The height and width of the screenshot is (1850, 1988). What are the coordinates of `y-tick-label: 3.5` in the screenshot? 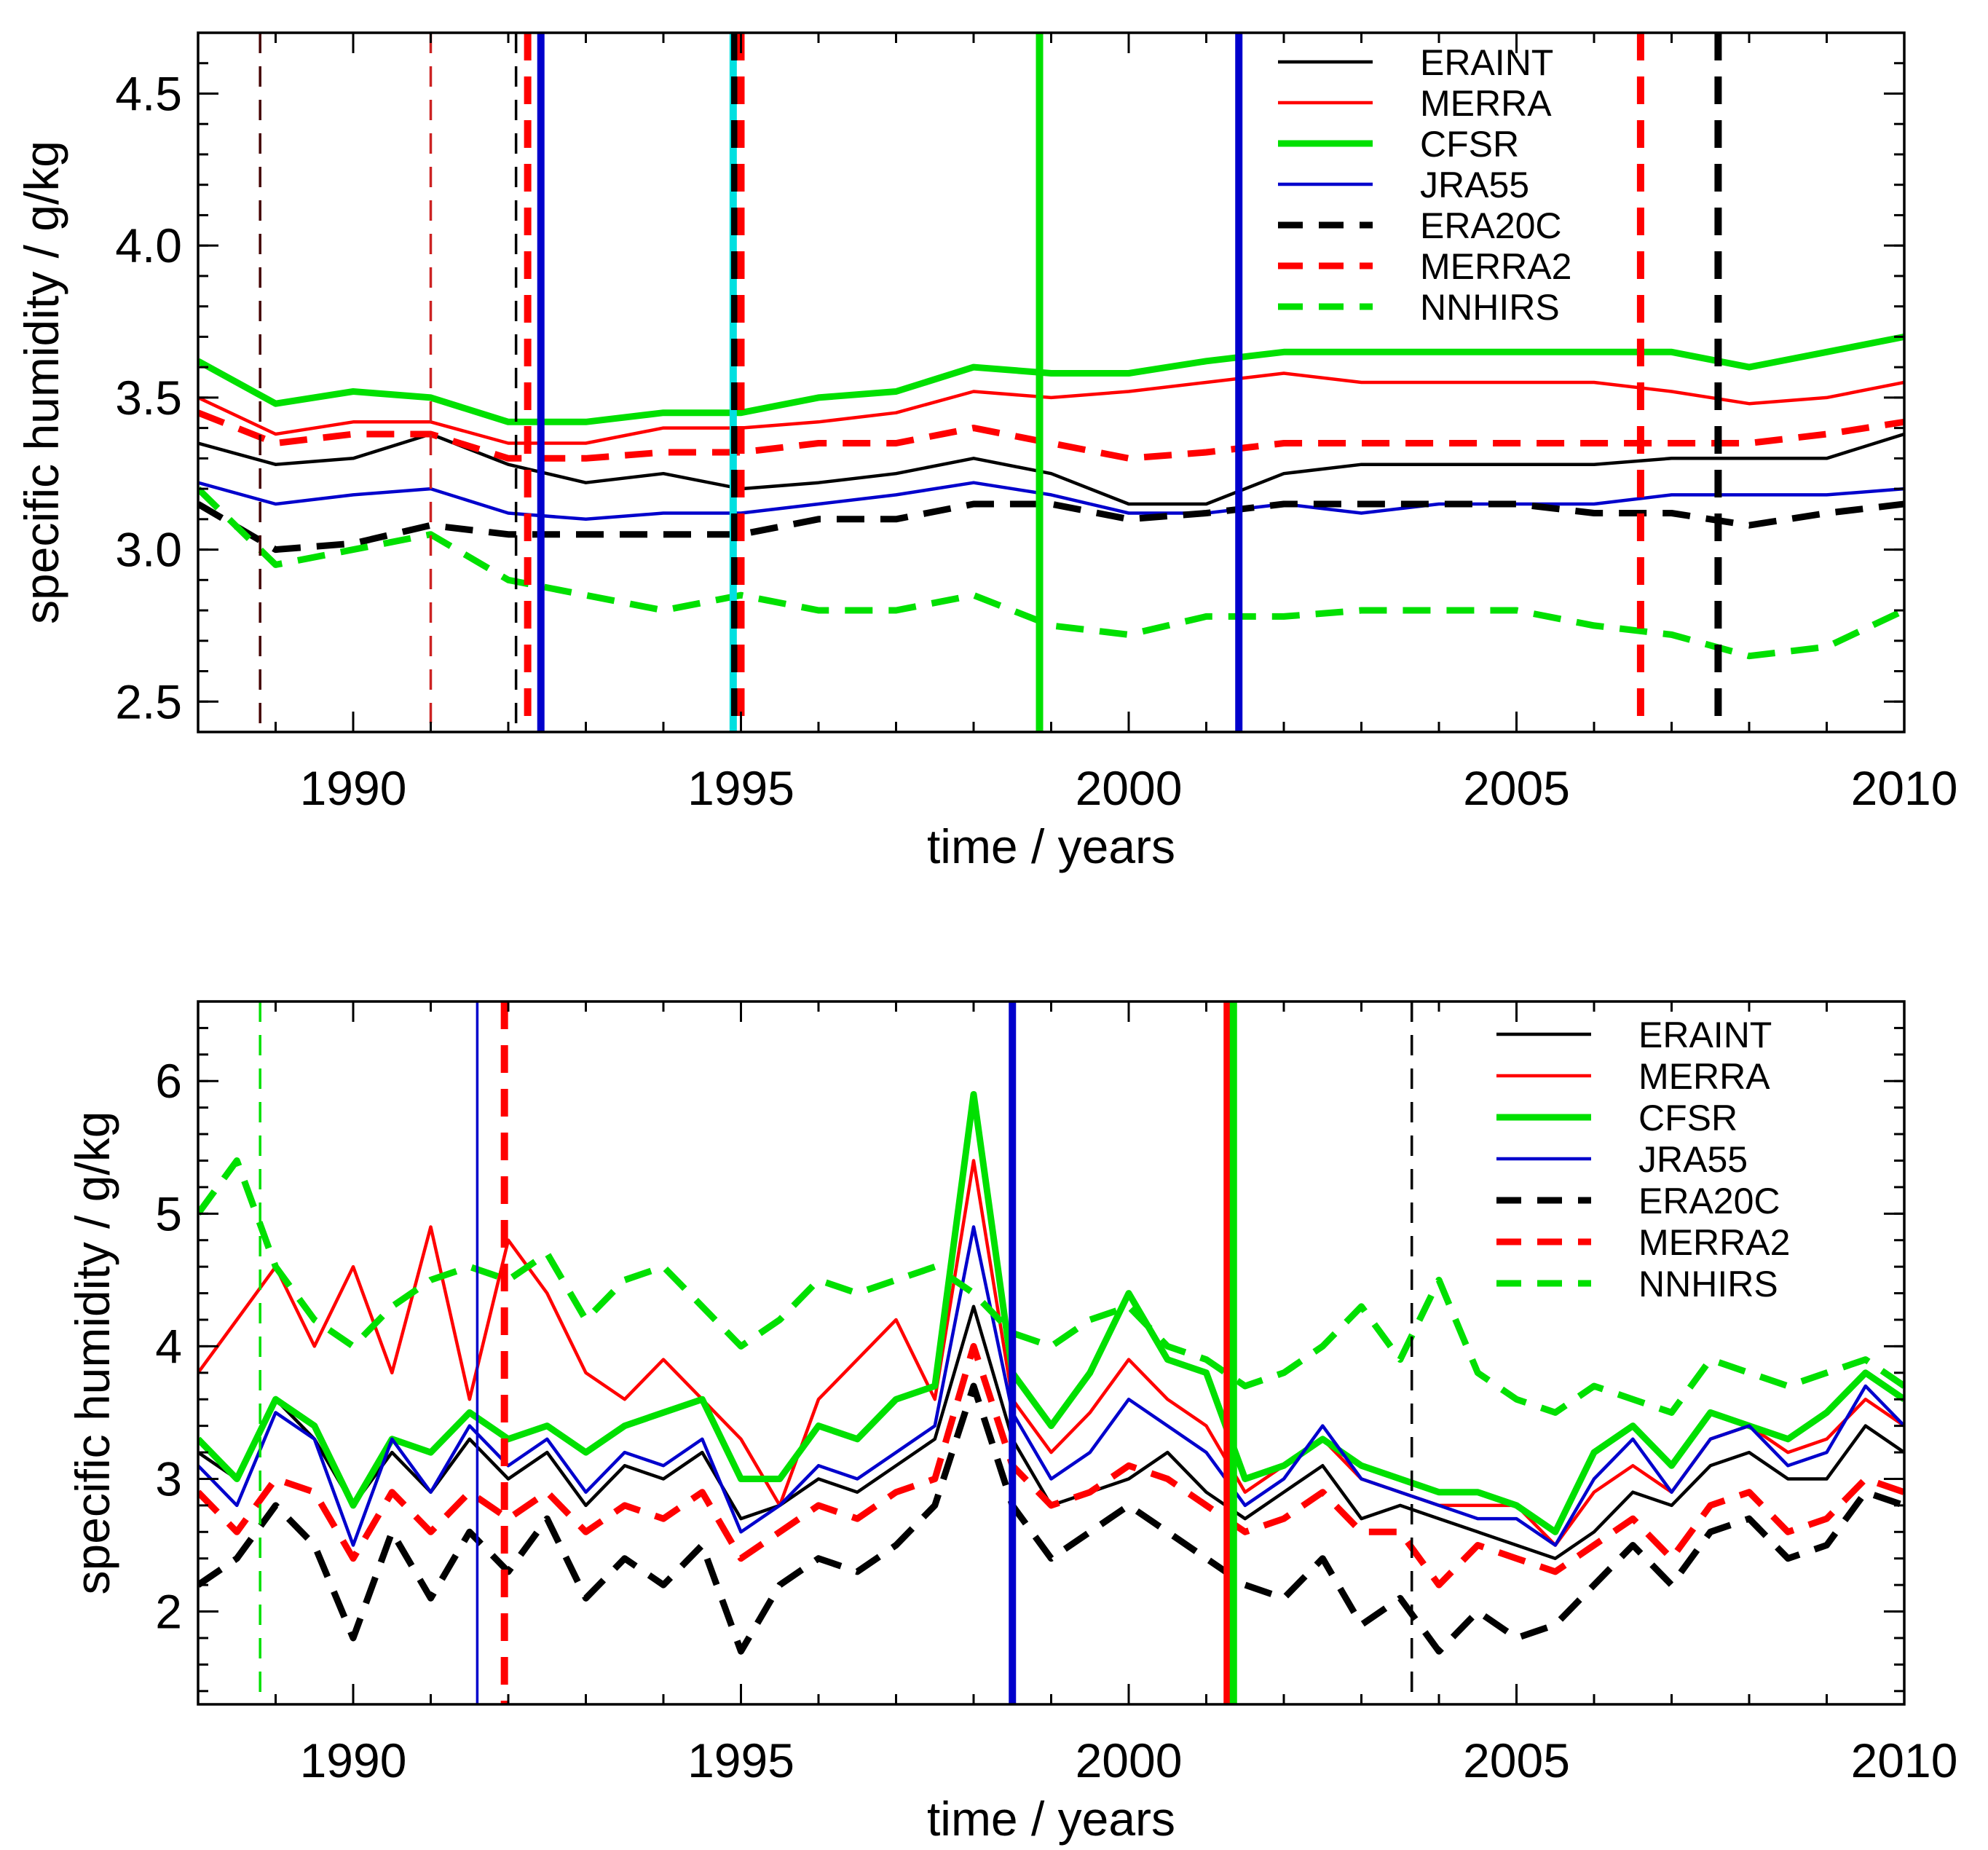 It's located at (148, 398).